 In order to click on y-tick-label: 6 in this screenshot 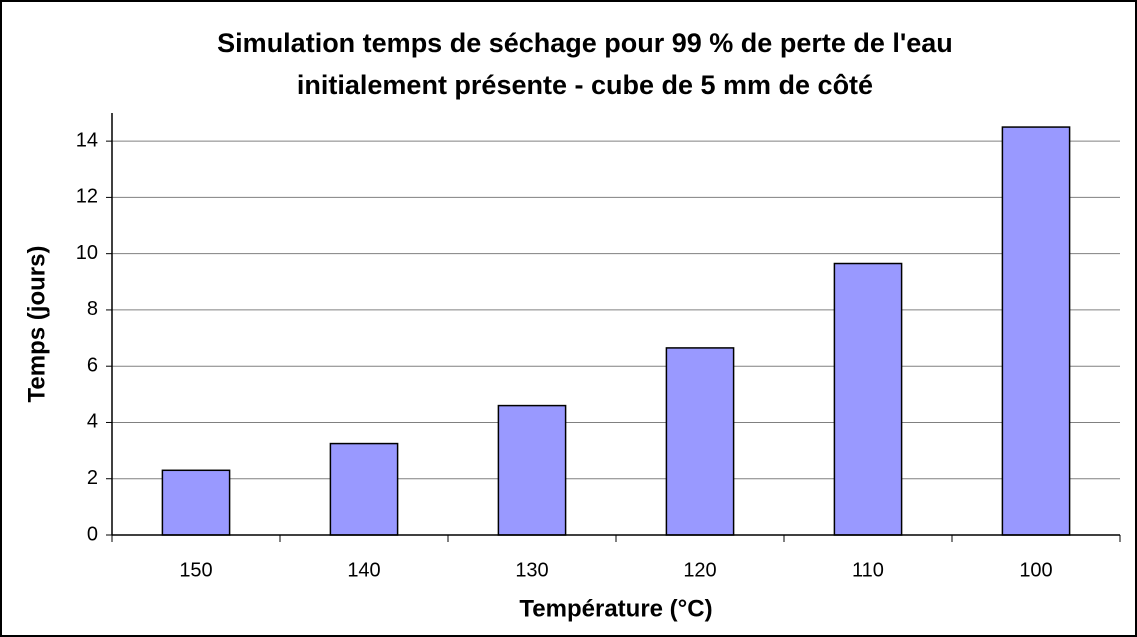, I will do `click(92, 365)`.